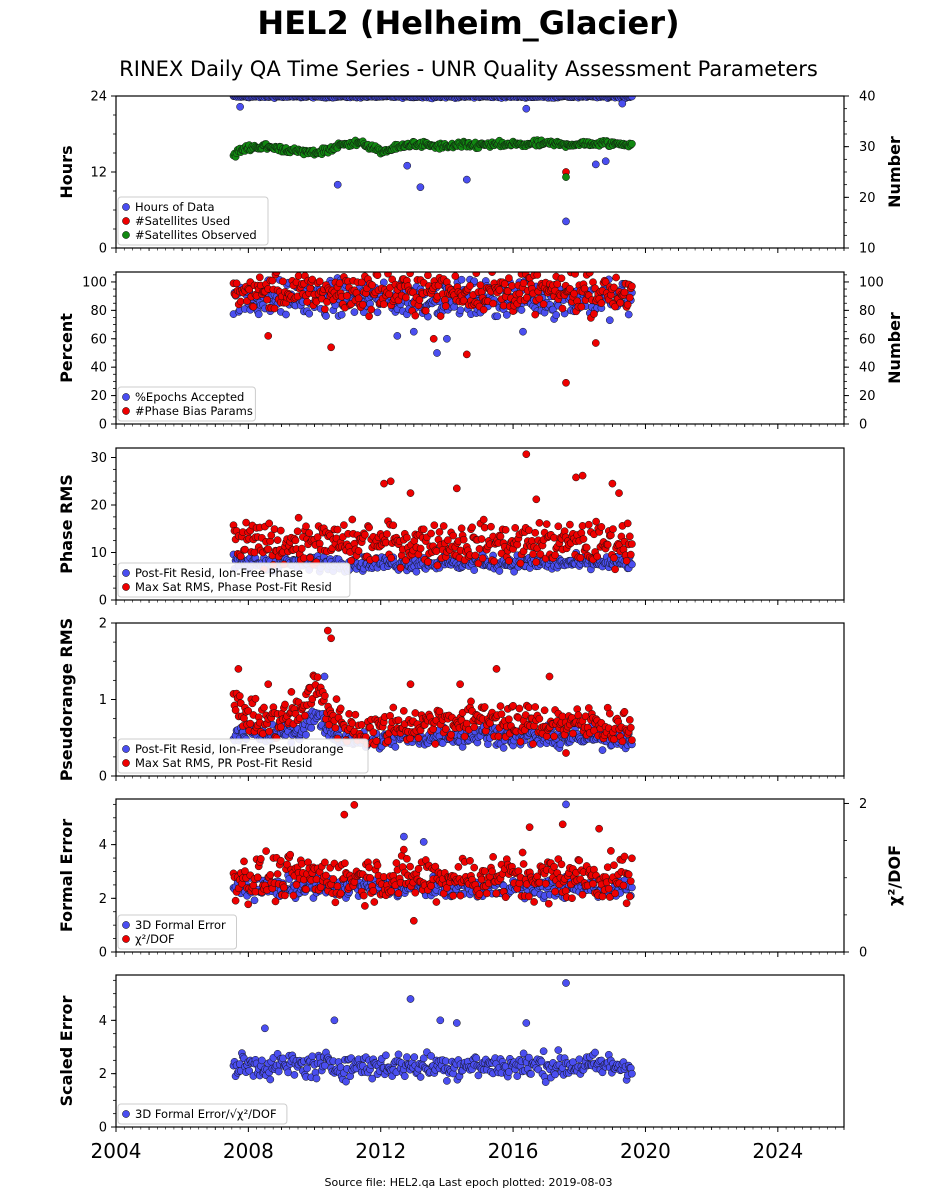 The image size is (937, 1200). Describe the element at coordinates (126, 235) in the screenshot. I see `legend-marker` at that location.